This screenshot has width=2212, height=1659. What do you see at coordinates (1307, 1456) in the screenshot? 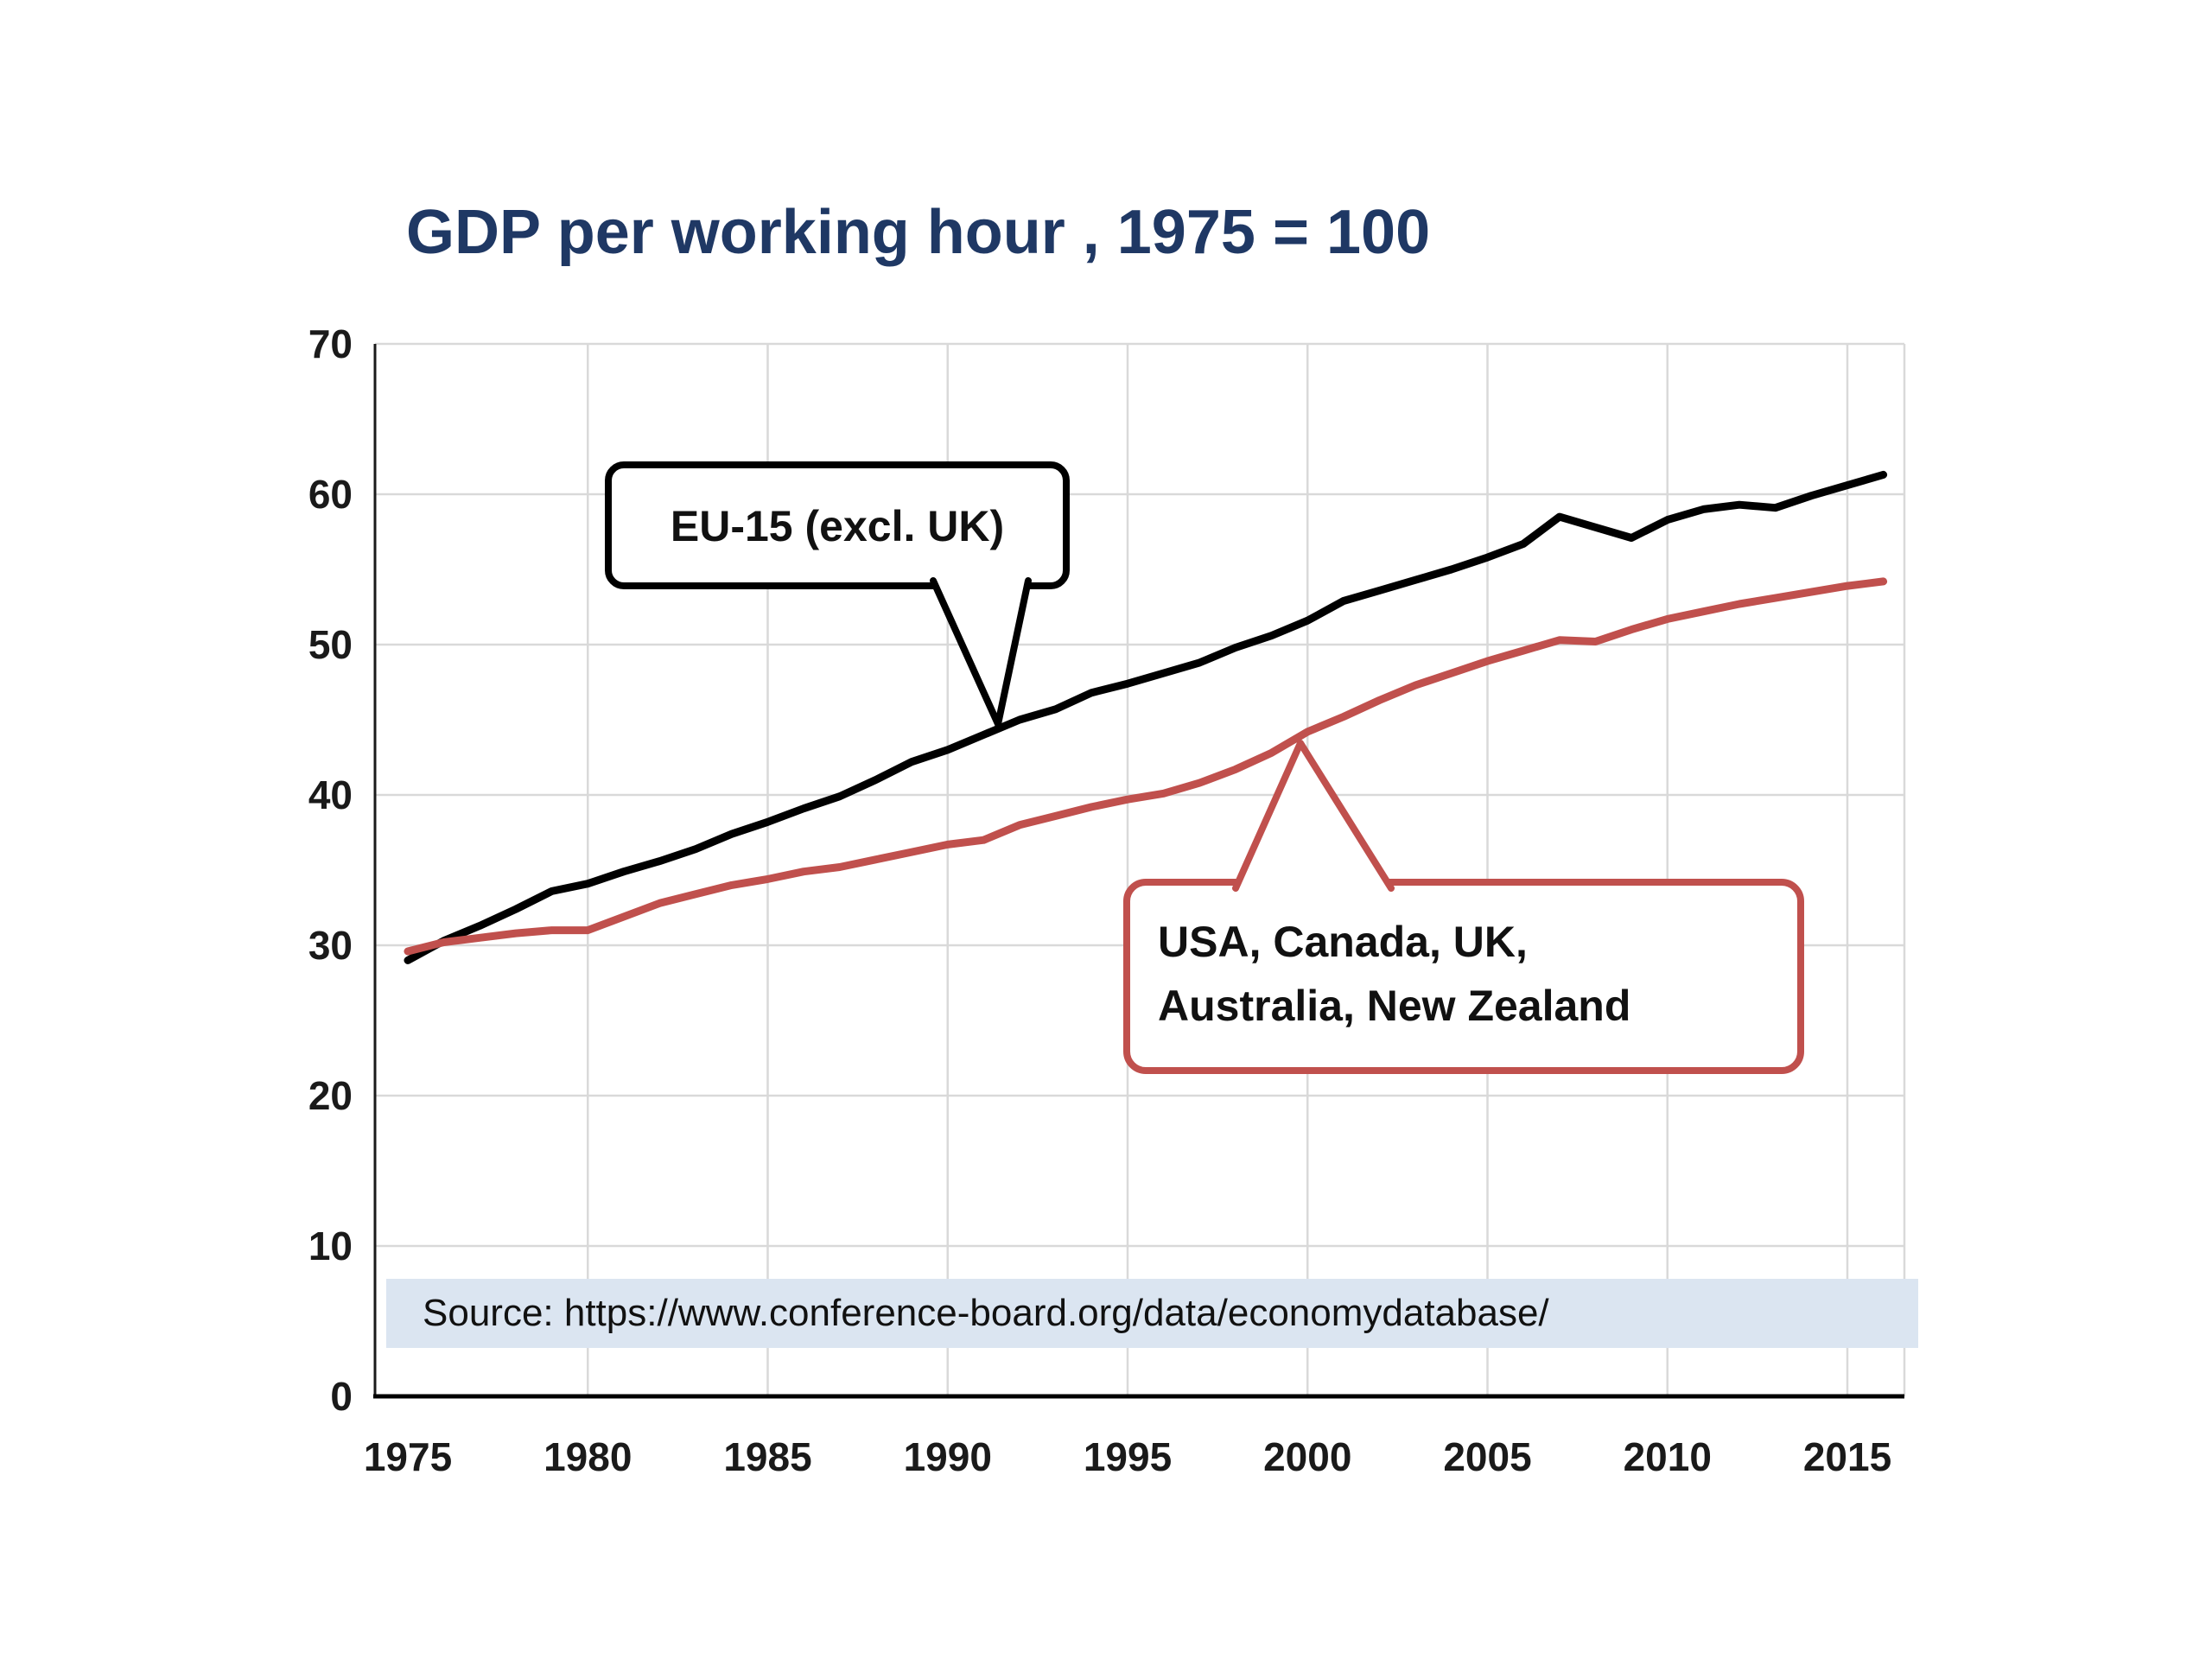
I see `x-tick-label: 2000` at bounding box center [1307, 1456].